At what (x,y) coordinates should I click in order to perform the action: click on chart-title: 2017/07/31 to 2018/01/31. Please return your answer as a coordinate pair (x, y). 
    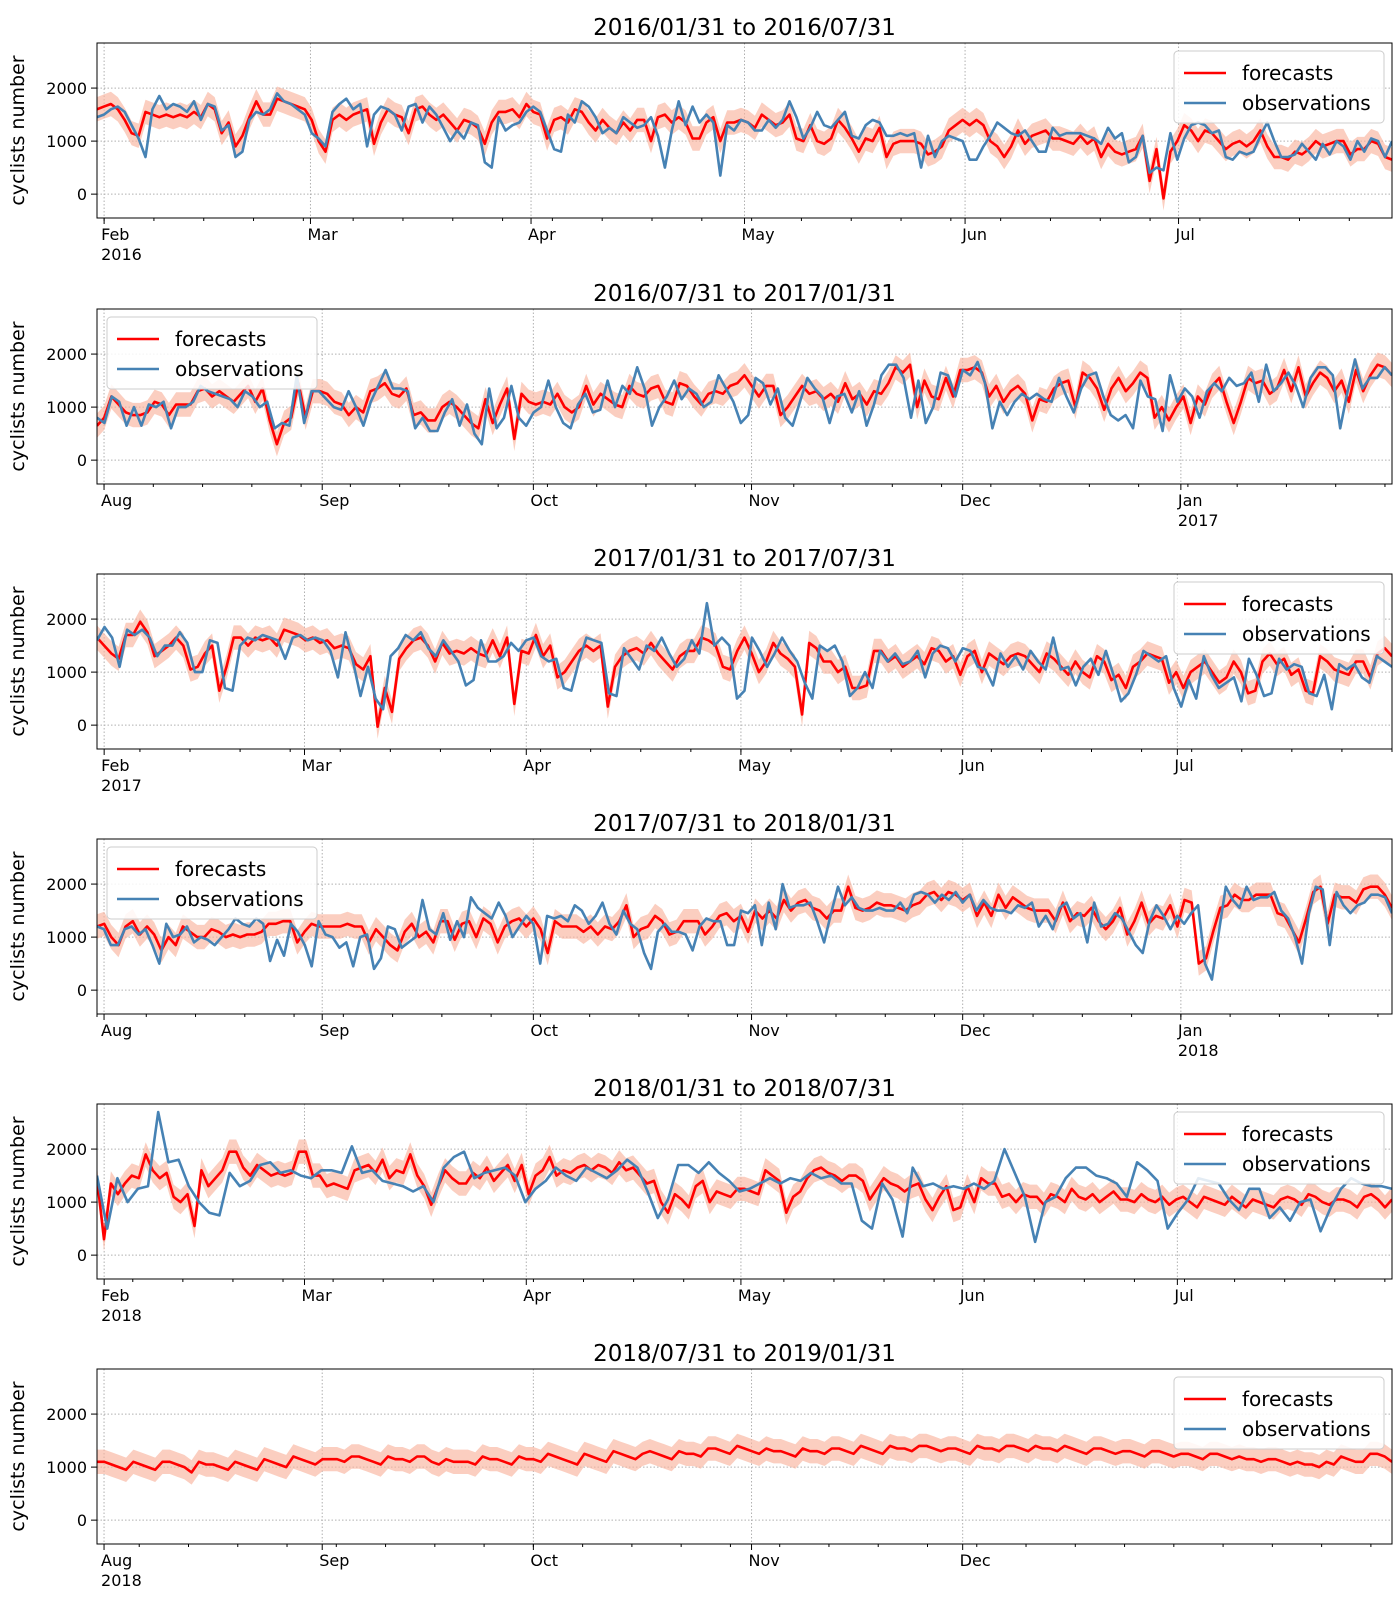
    Looking at the image, I should click on (744, 824).